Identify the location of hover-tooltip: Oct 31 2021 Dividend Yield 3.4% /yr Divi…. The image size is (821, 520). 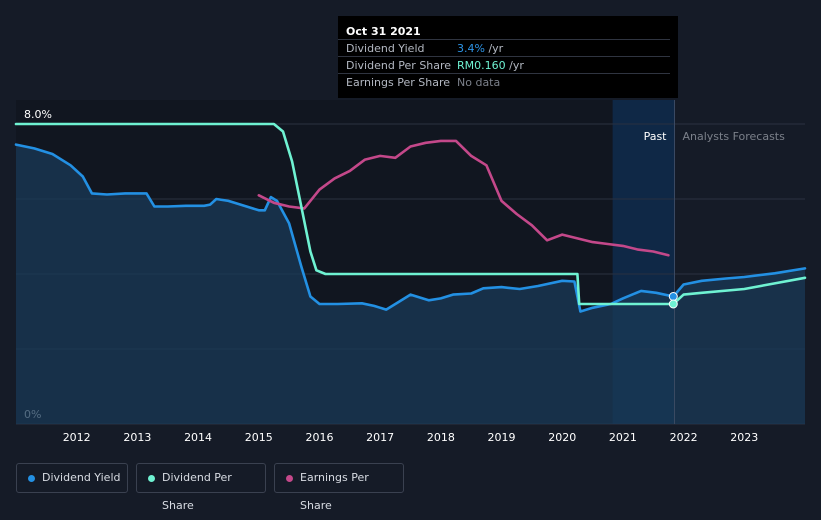
(508, 57).